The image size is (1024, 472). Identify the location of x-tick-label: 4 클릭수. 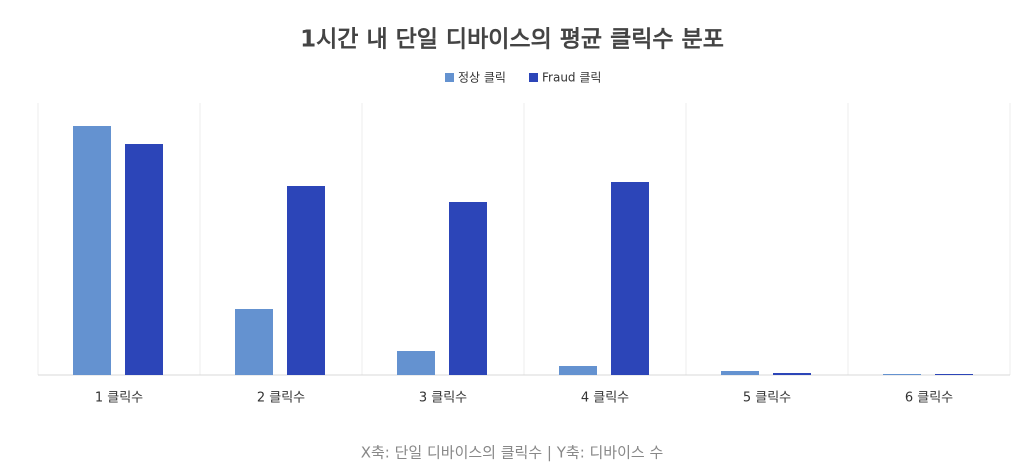
(605, 398).